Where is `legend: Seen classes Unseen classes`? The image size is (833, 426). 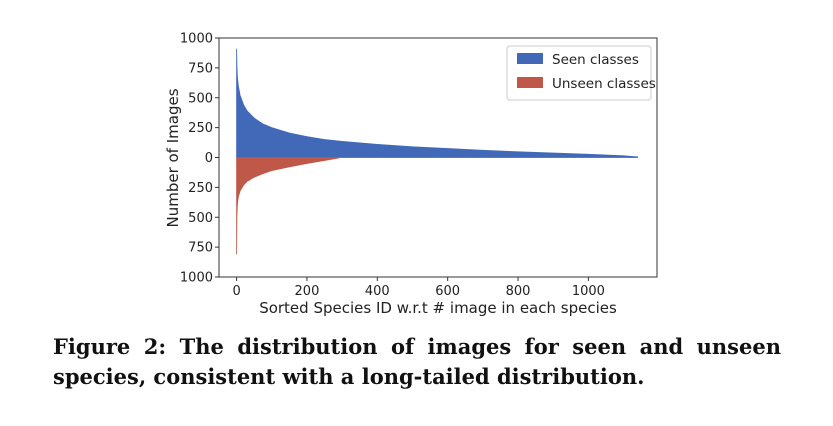 legend: Seen classes Unseen classes is located at coordinates (581, 73).